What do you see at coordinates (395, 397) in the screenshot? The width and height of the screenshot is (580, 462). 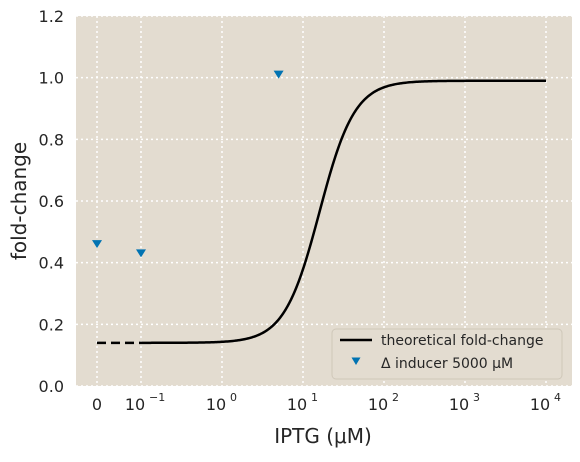 I see `x-tick-exponent: 2` at bounding box center [395, 397].